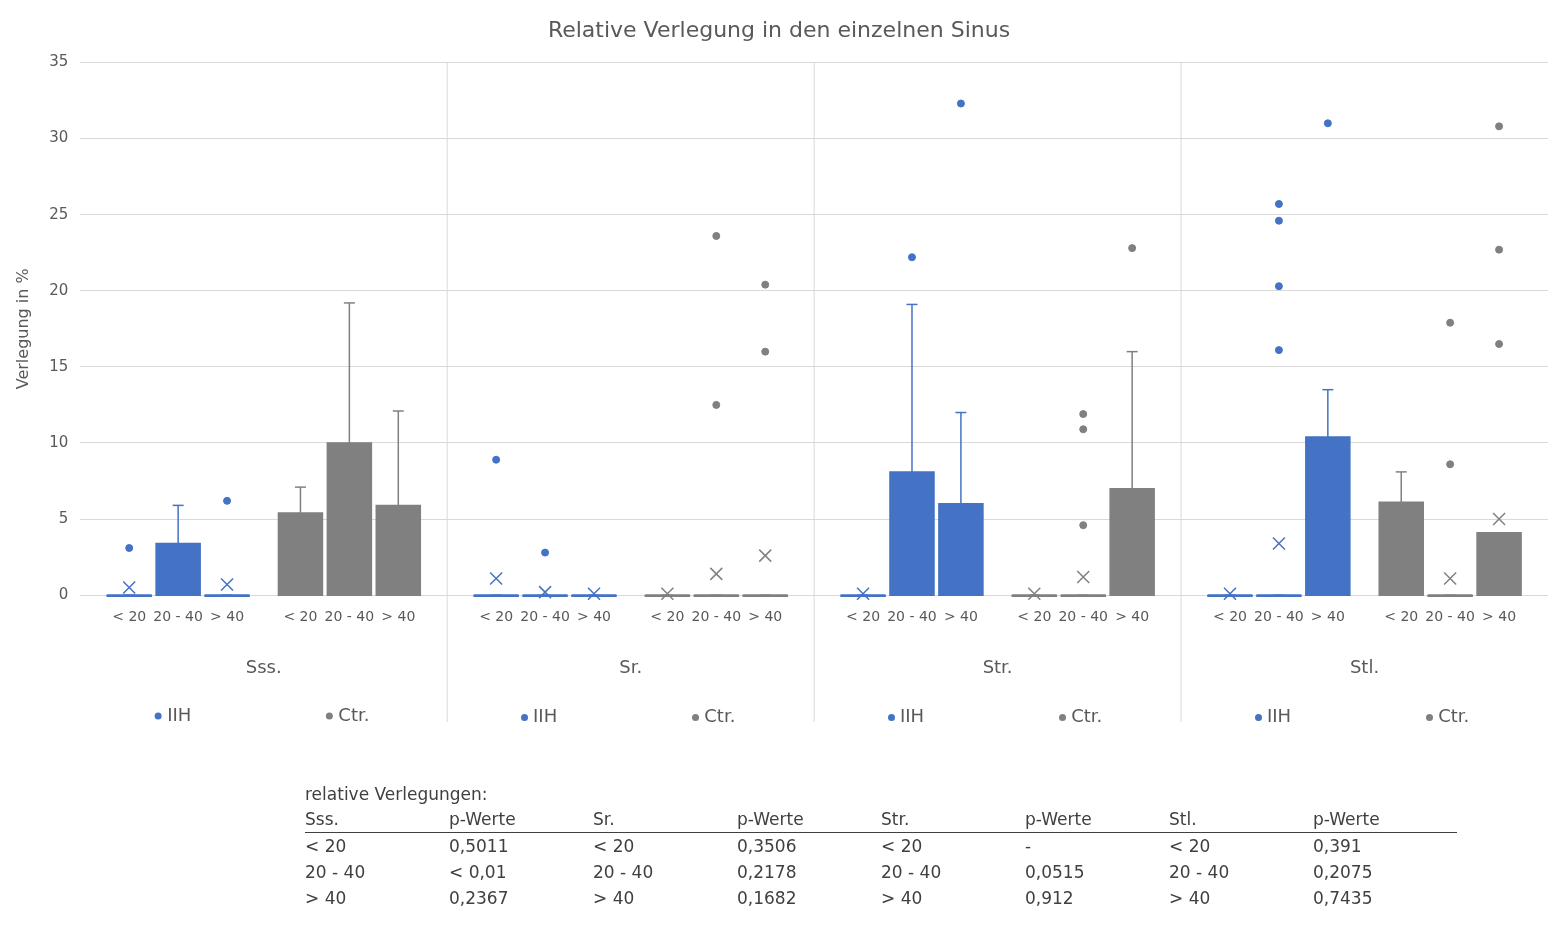 This screenshot has height=945, width=1564. Describe the element at coordinates (767, 898) in the screenshot. I see `text: 0,1682` at that location.